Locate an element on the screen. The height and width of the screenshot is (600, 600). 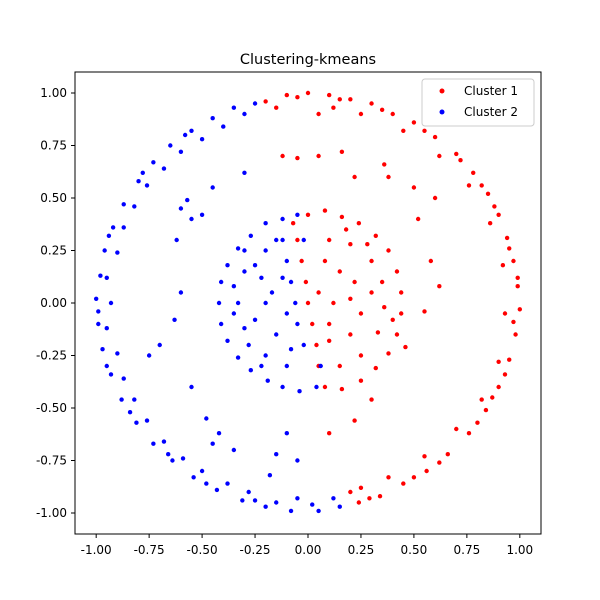
x-tick-label: -0.25 is located at coordinates (255, 550).